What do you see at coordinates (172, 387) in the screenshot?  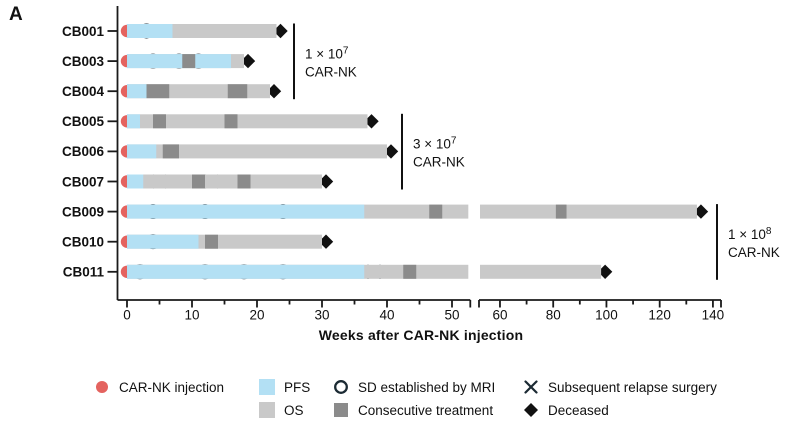 I see `legend-label: CAR-NK injection` at bounding box center [172, 387].